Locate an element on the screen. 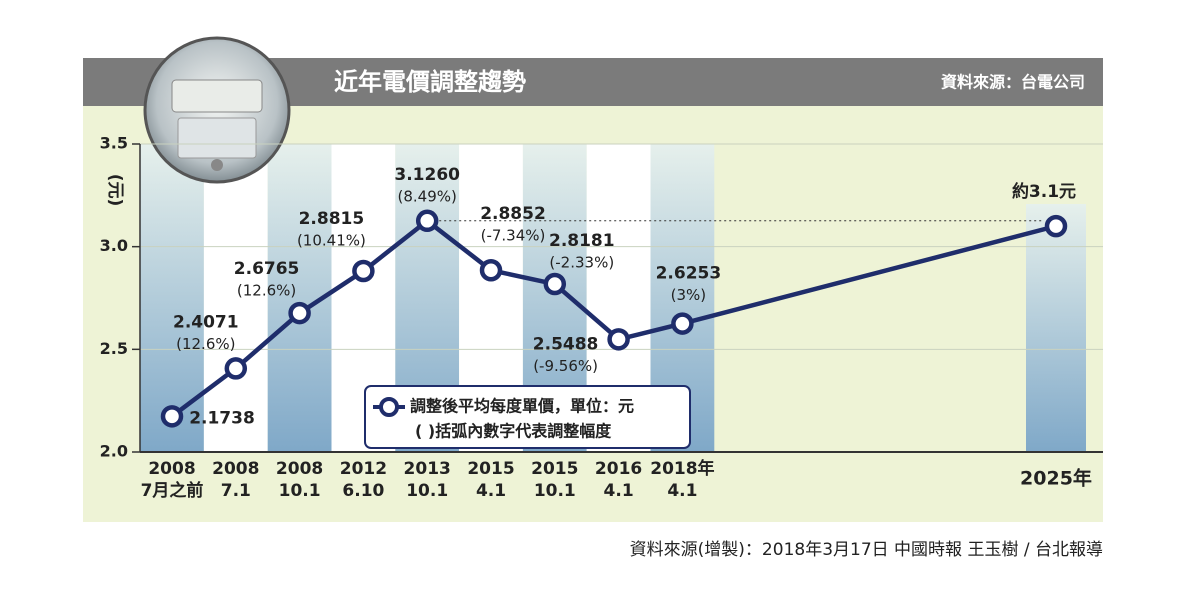 This screenshot has height=606, width=1200. legend-label: 調整後平均每度單價，單位：元 is located at coordinates (522, 406).